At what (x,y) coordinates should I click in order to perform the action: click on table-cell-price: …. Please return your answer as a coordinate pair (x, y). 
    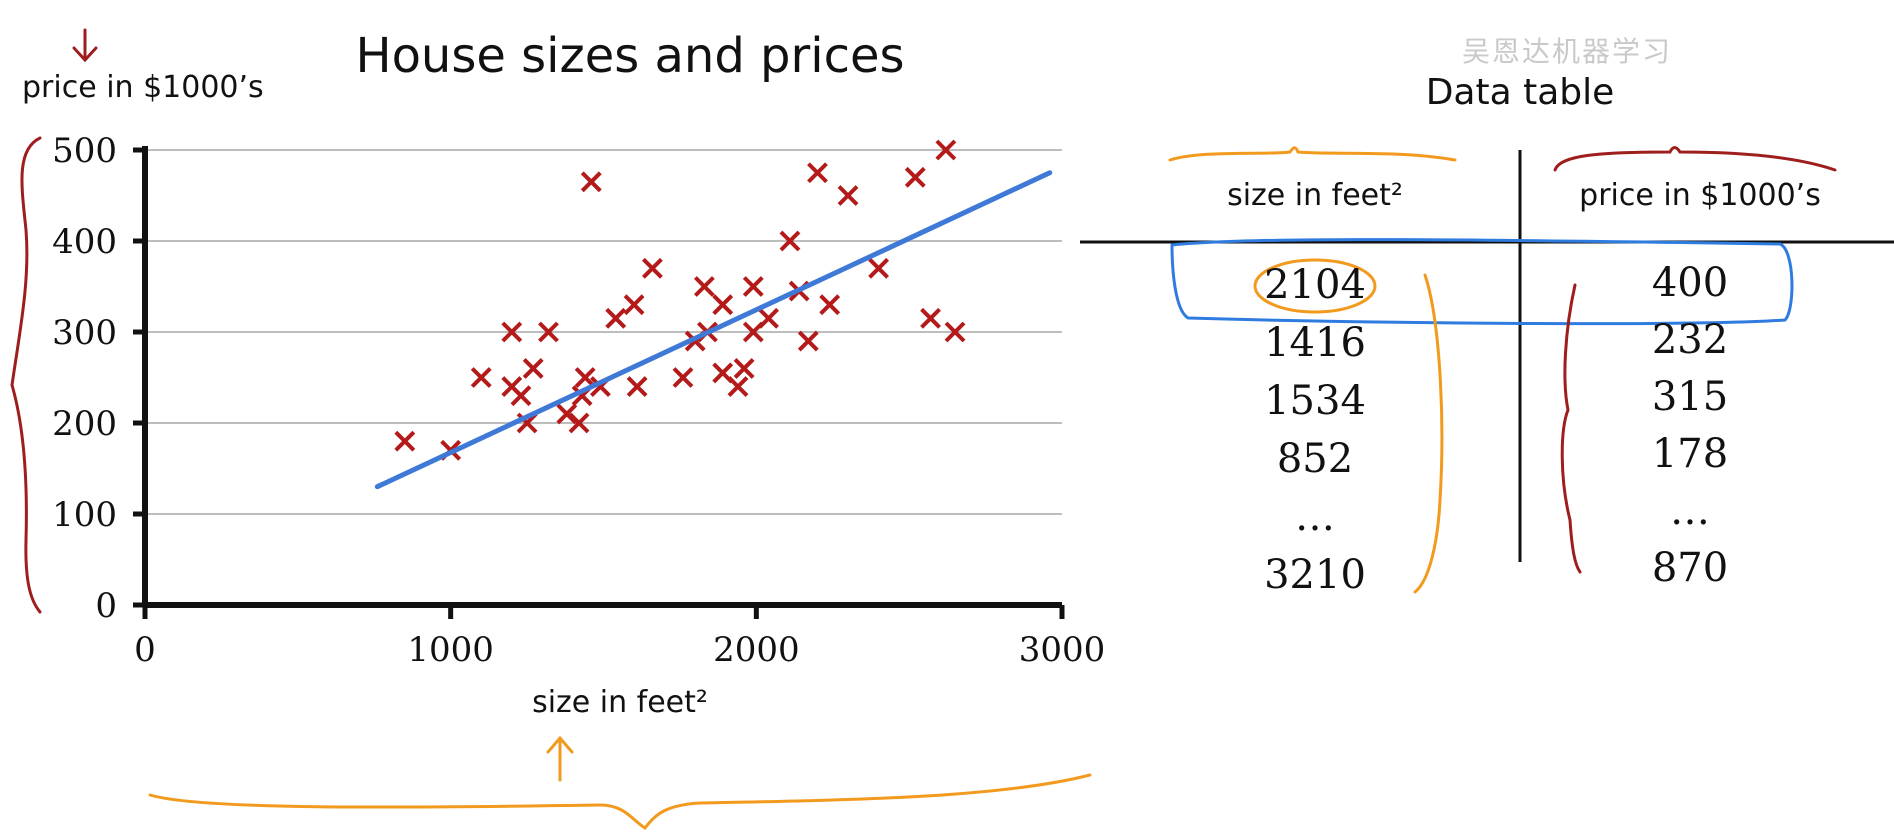
    Looking at the image, I should click on (1690, 511).